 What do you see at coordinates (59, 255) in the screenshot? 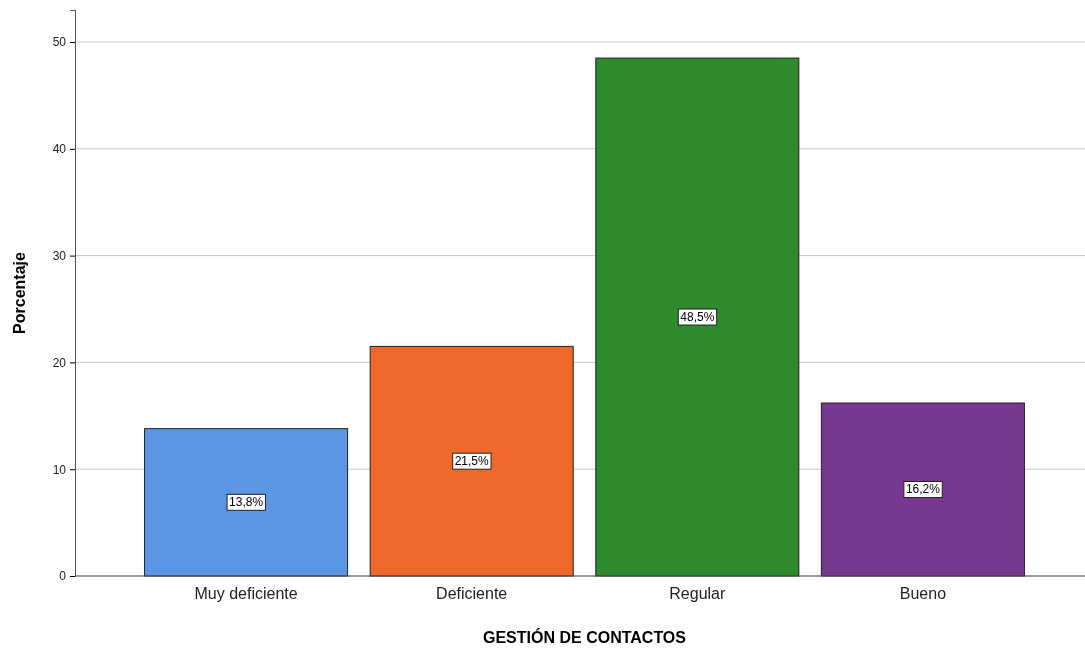
I see `y-tick-label: 30` at bounding box center [59, 255].